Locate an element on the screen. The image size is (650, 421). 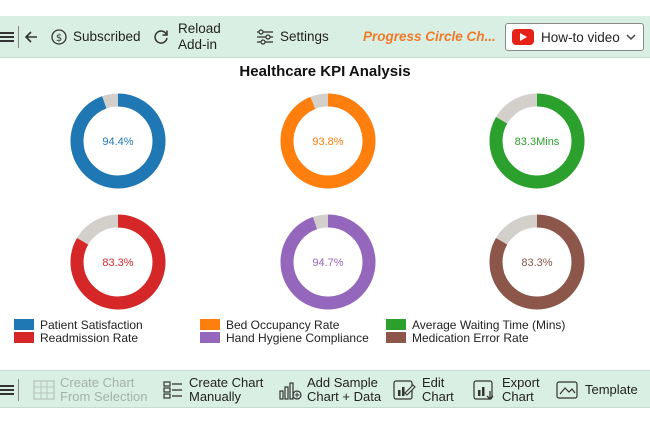
create-chart-manually-button: Create Chart Manually is located at coordinates (212, 390).